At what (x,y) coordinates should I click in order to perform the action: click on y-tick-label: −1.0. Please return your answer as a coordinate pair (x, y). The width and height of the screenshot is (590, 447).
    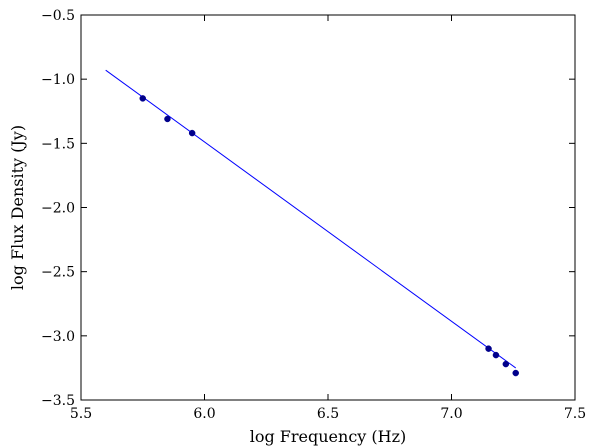
    Looking at the image, I should click on (58, 80).